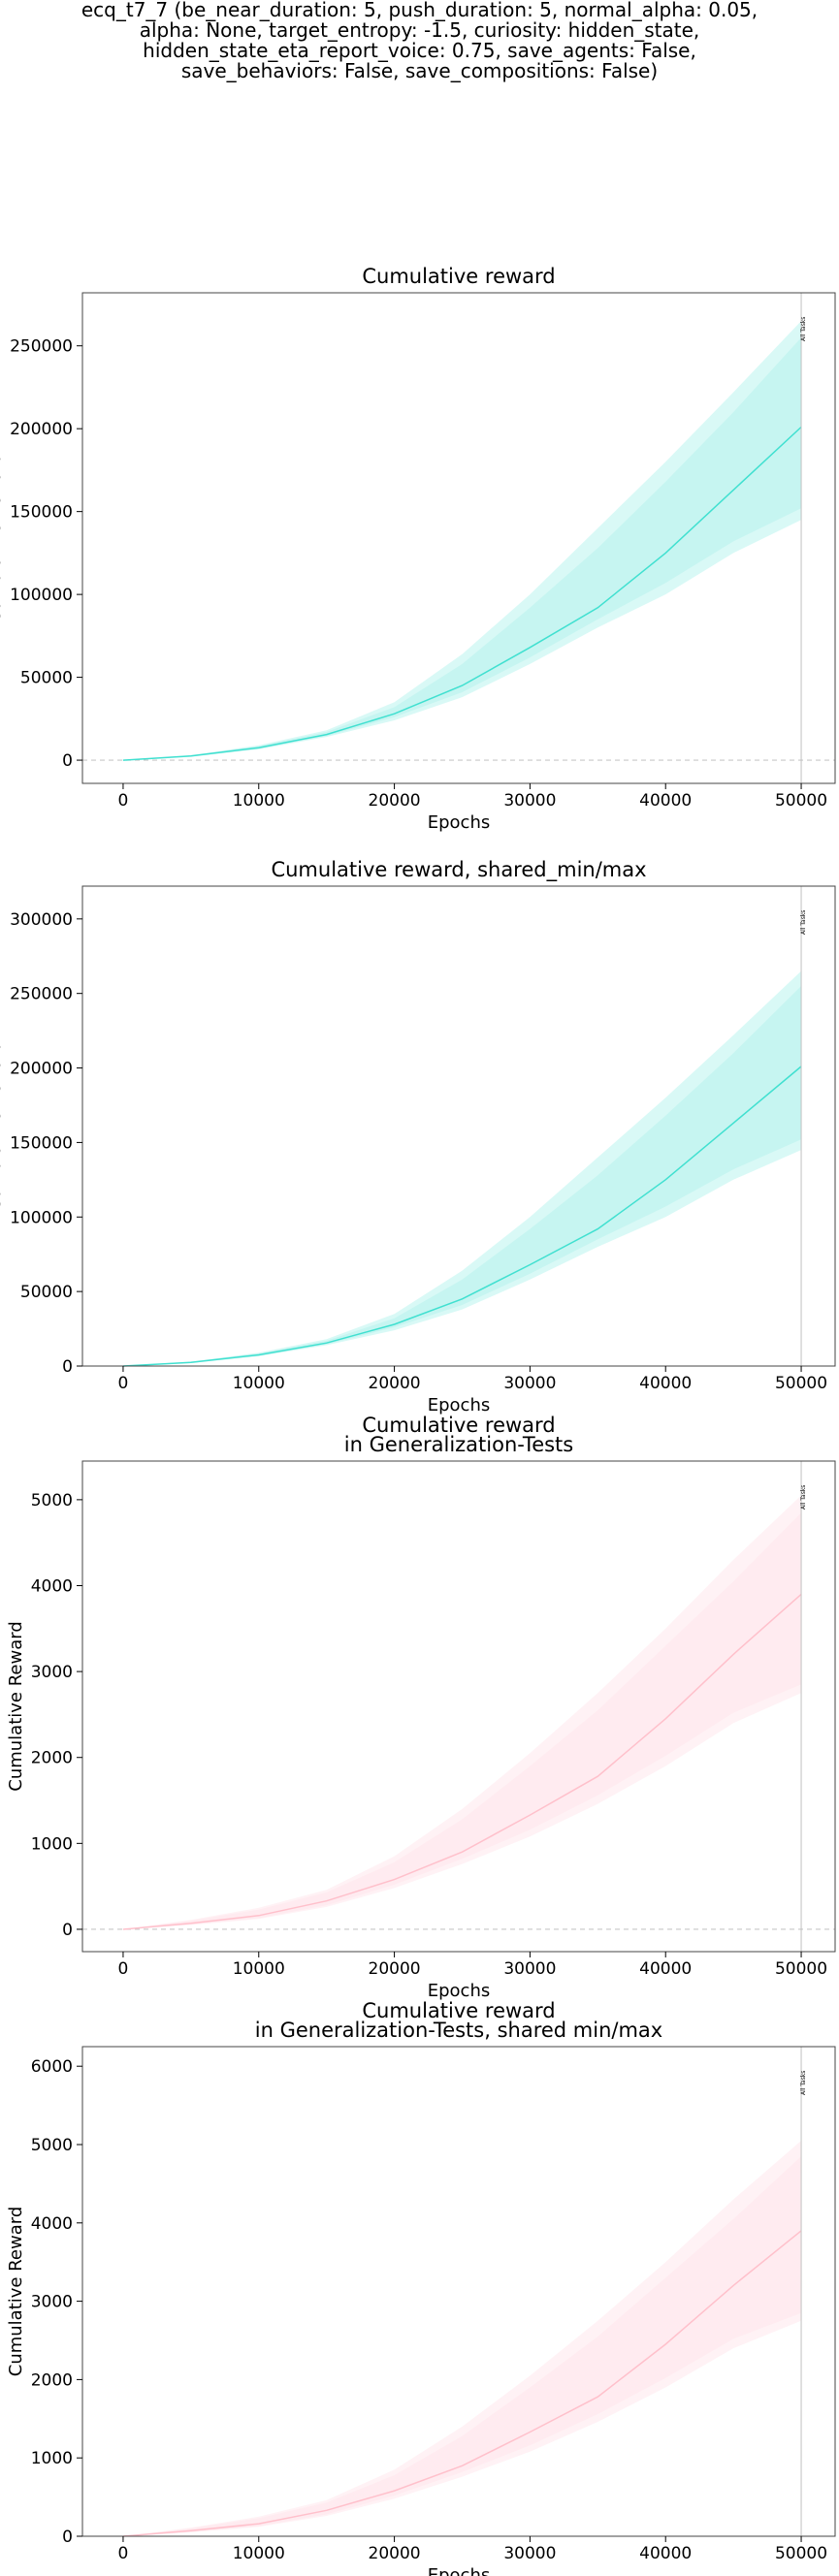 Image resolution: width=839 pixels, height=2576 pixels. I want to click on y-tick-label: 6000, so click(52, 2067).